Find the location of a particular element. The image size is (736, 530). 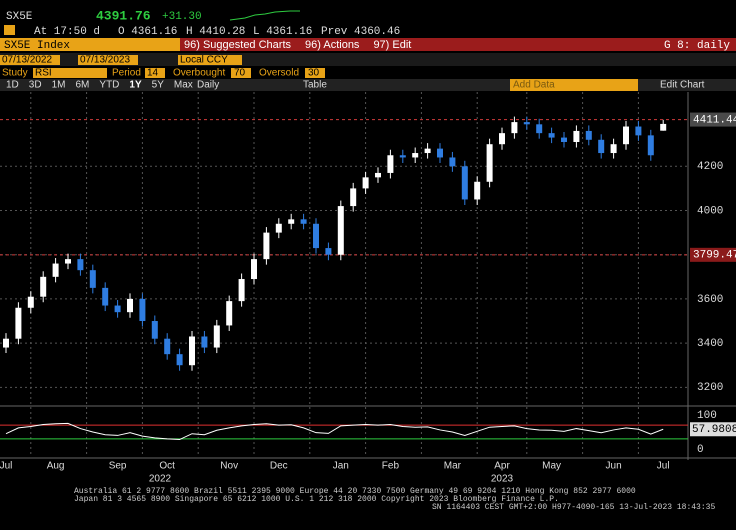

range-button: 1D is located at coordinates (12, 85).